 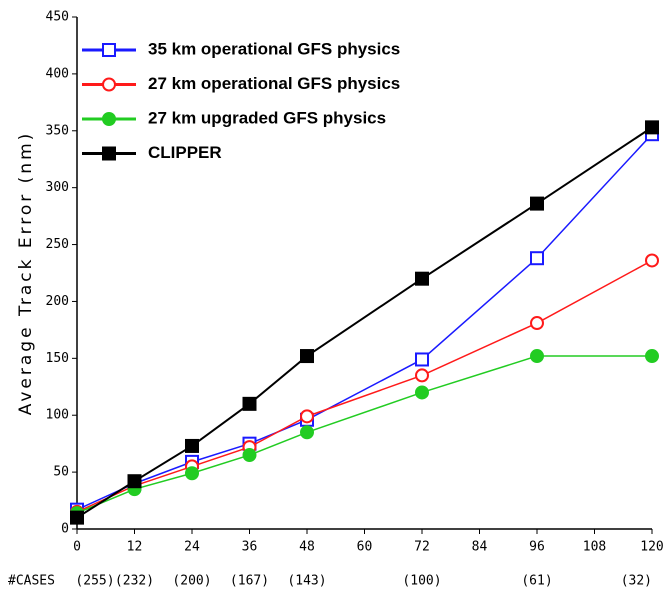 I want to click on x-tick-label: 0, so click(x=77, y=547).